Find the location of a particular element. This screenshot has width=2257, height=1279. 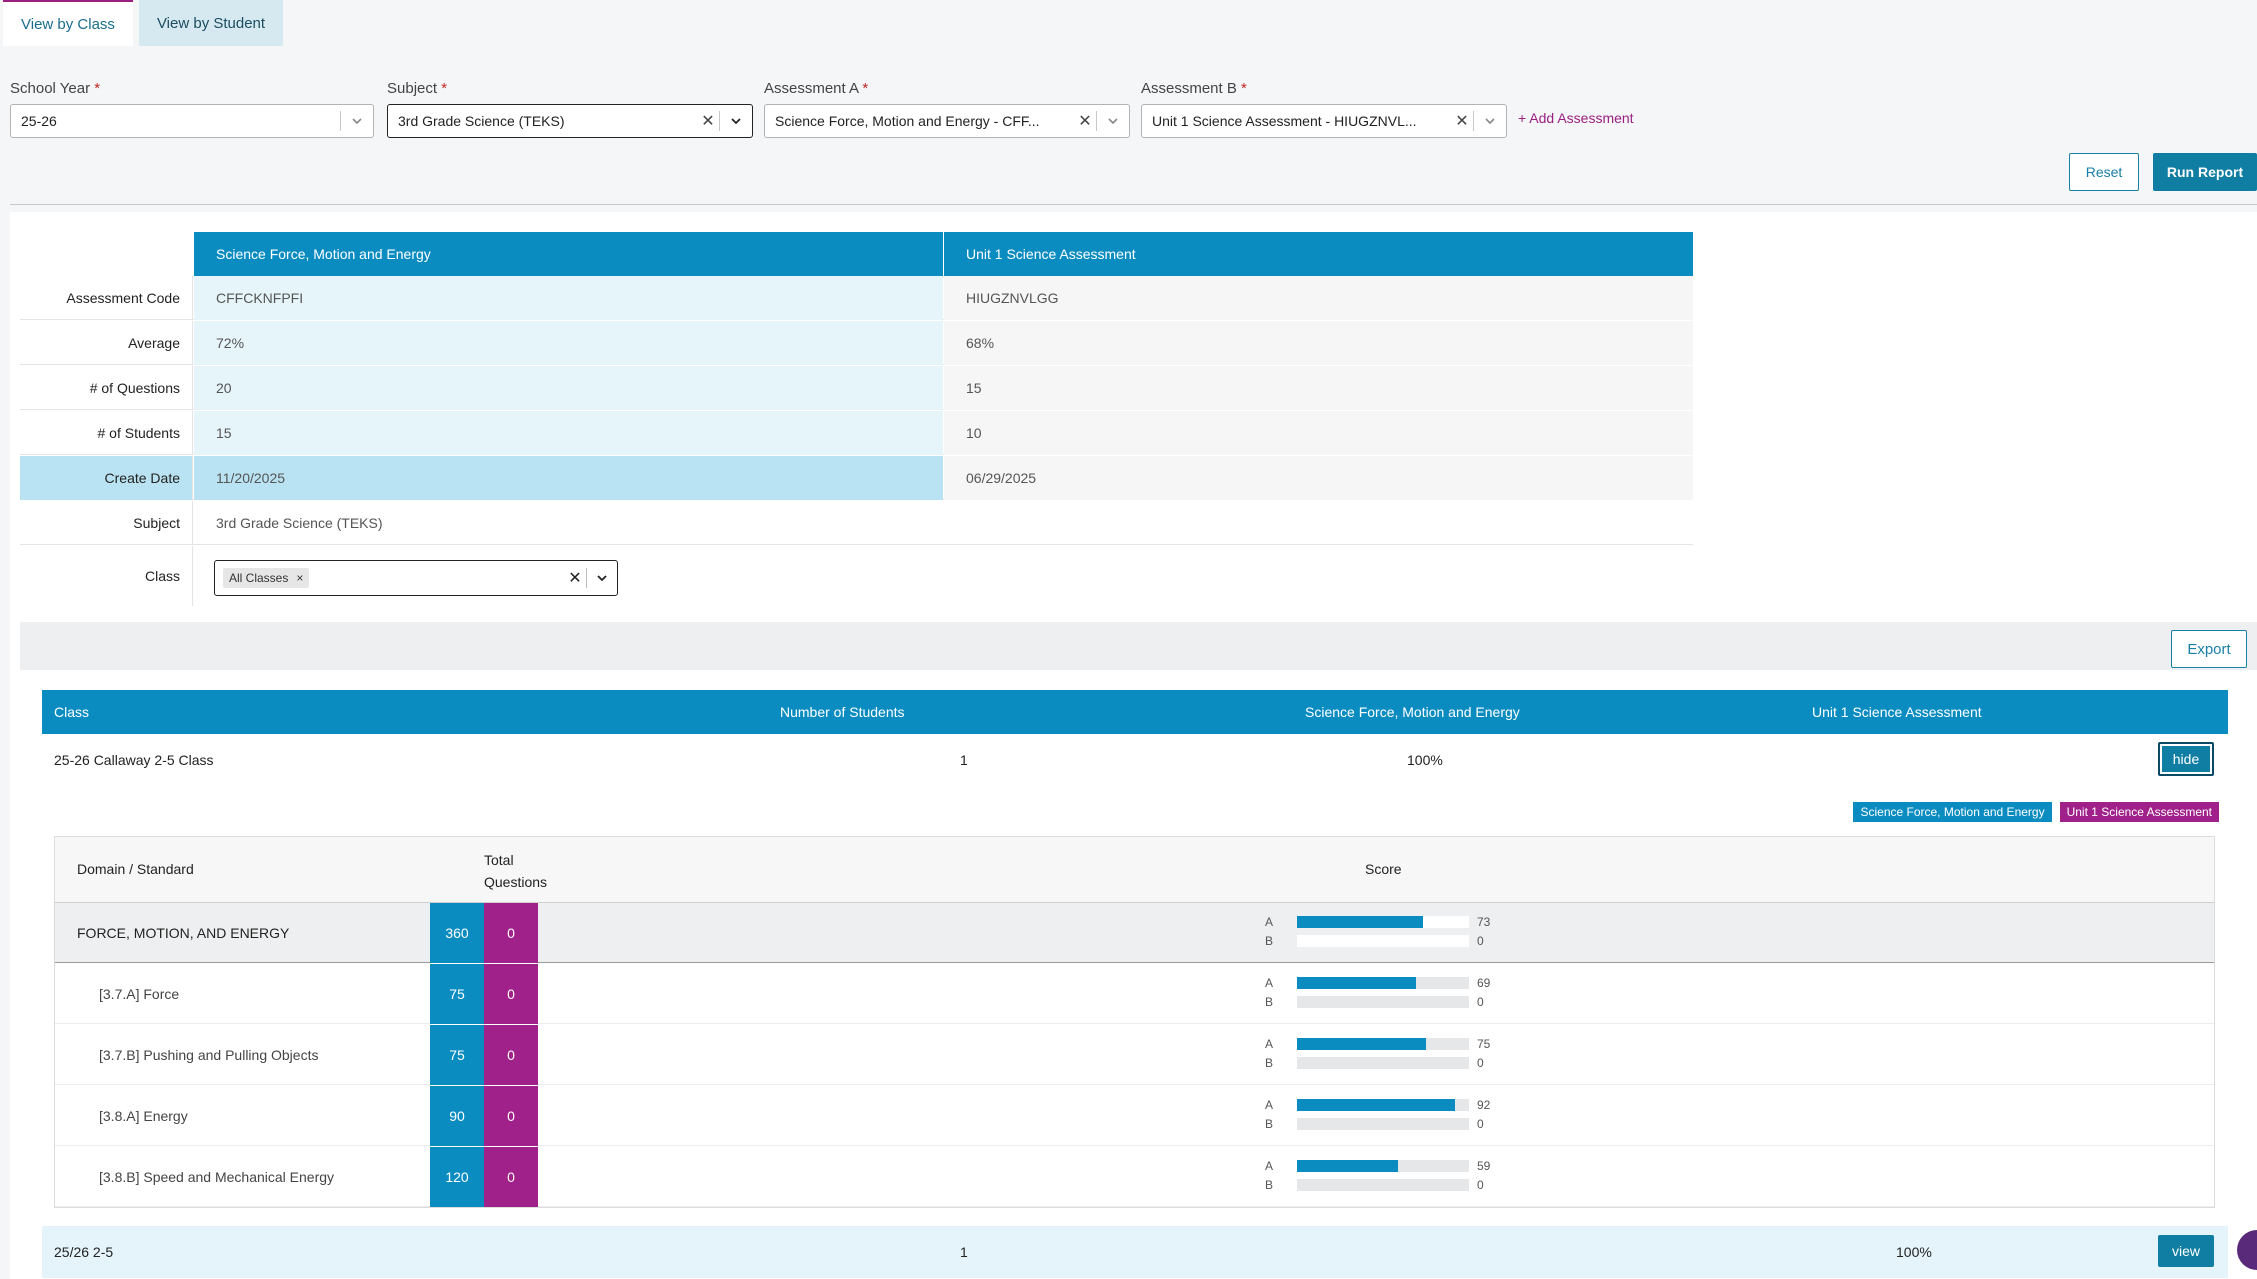

header-score: Score is located at coordinates (1383, 869).